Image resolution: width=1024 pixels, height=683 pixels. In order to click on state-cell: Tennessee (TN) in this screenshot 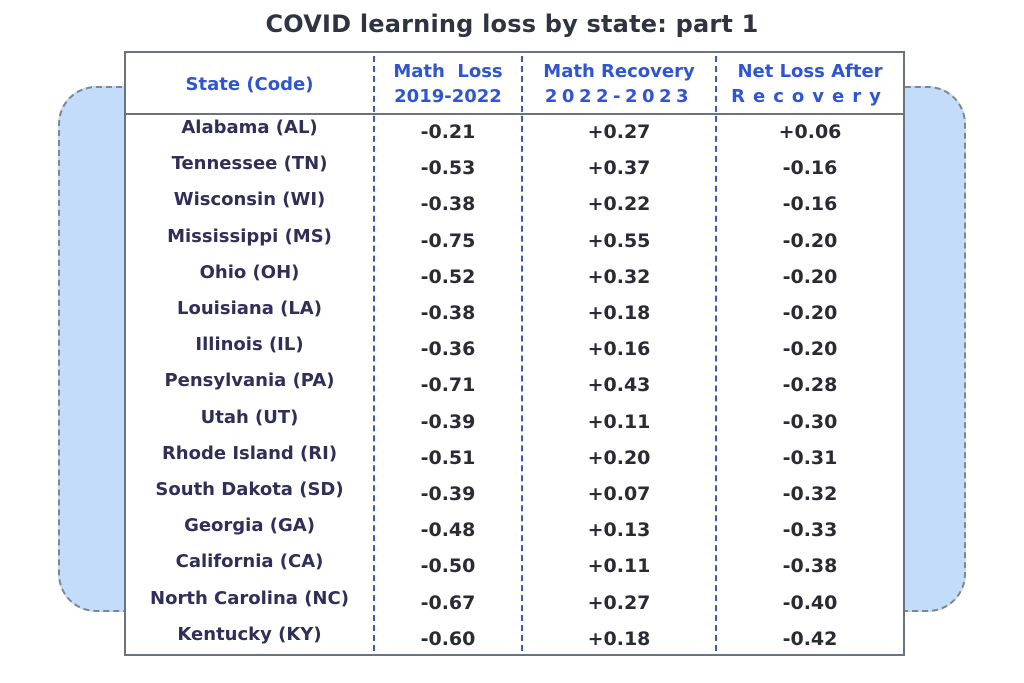, I will do `click(249, 164)`.